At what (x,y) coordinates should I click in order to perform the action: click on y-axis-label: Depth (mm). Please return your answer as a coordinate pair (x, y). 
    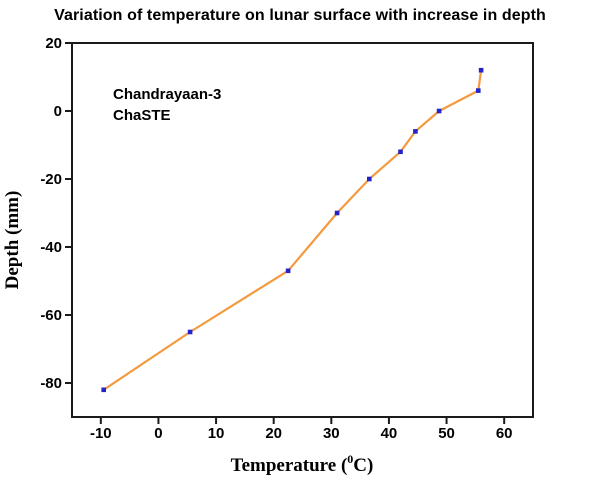
    Looking at the image, I should click on (12, 240).